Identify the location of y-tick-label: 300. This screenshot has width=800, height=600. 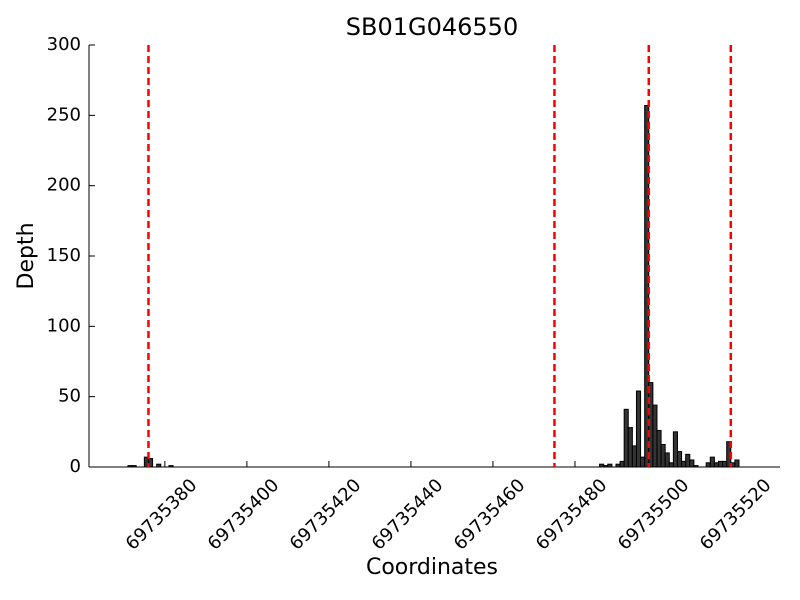
(64, 44).